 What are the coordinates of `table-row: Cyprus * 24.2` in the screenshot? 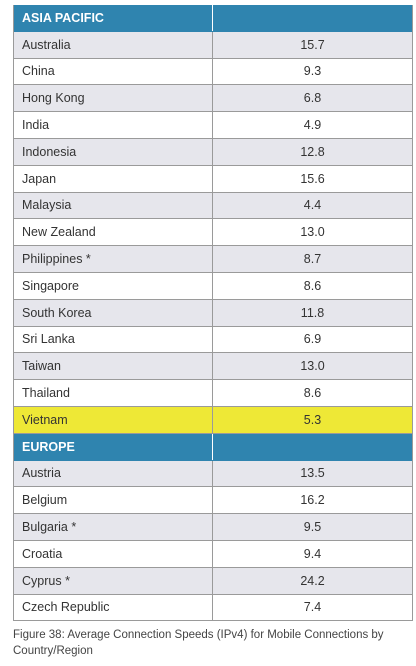 It's located at (213, 581).